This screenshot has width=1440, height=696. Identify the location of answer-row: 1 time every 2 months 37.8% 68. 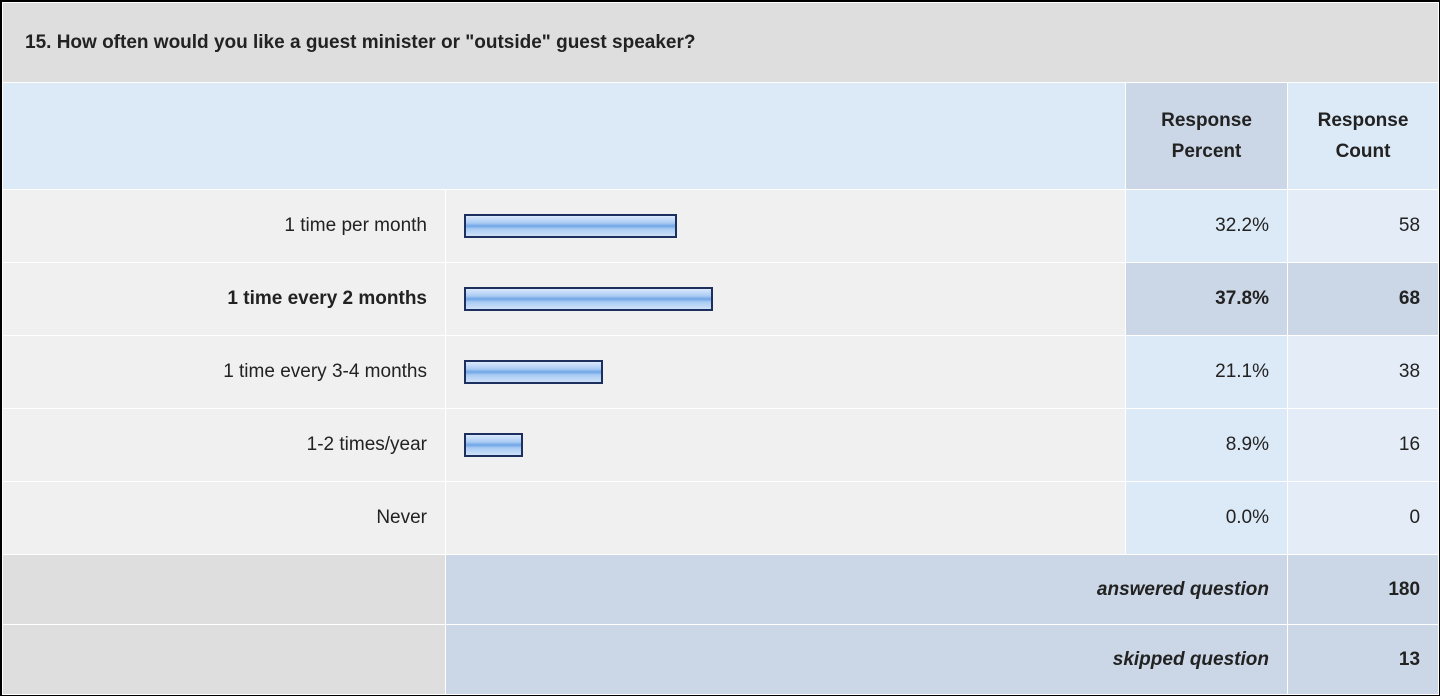
(721, 299).